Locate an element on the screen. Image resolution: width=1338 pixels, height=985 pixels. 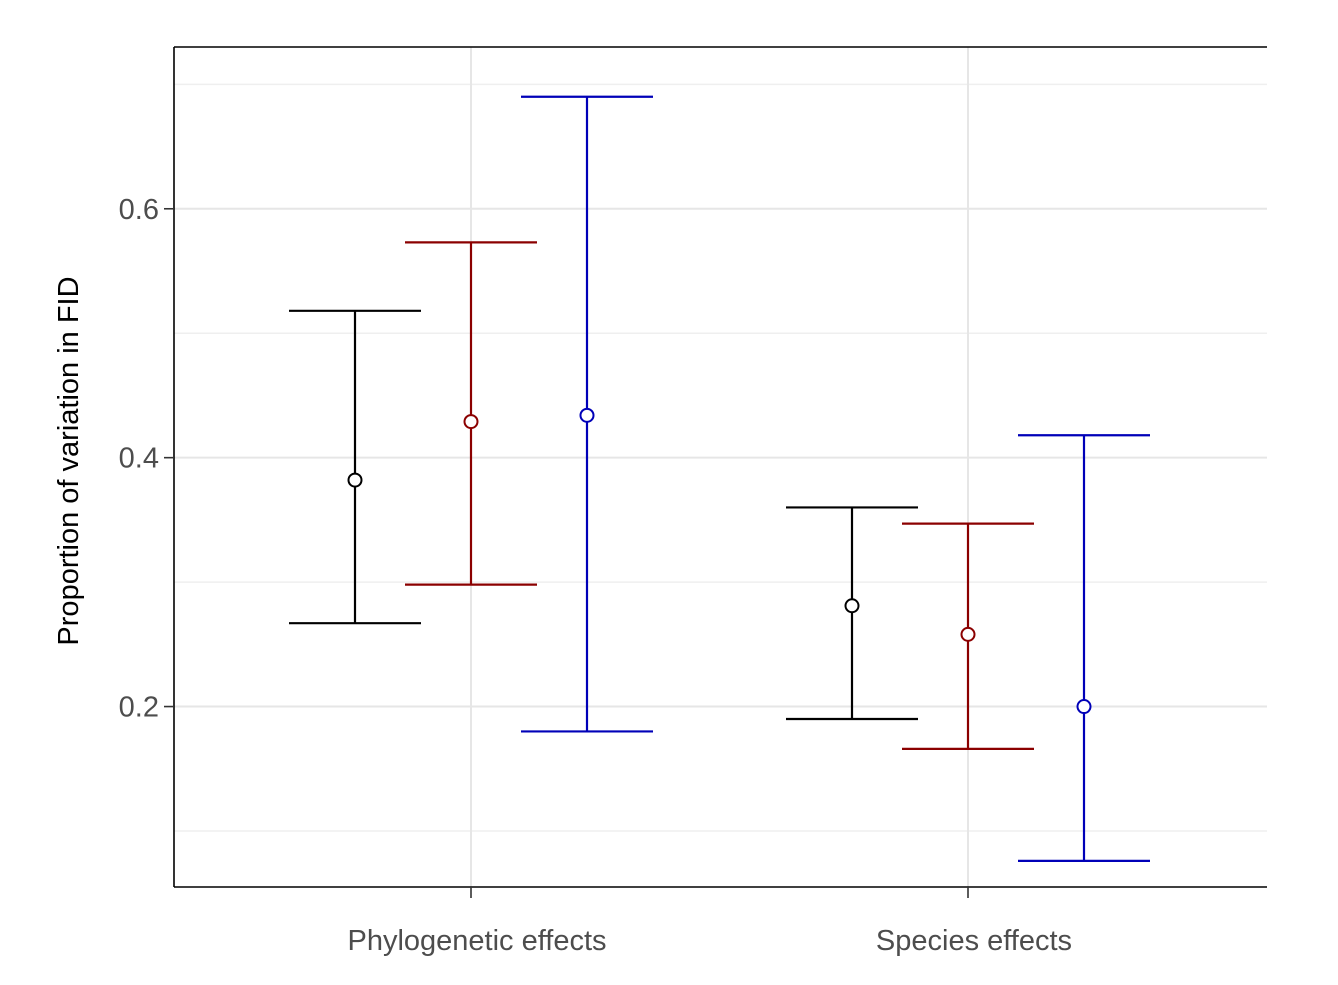
y-tick-label: 0.4 is located at coordinates (139, 459).